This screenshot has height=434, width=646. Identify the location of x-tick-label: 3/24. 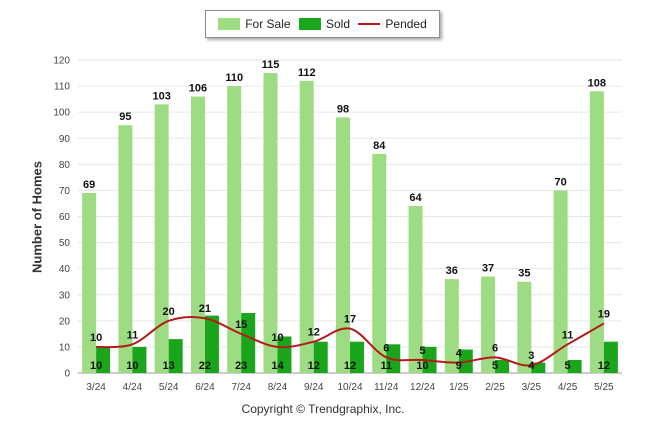
(96, 387).